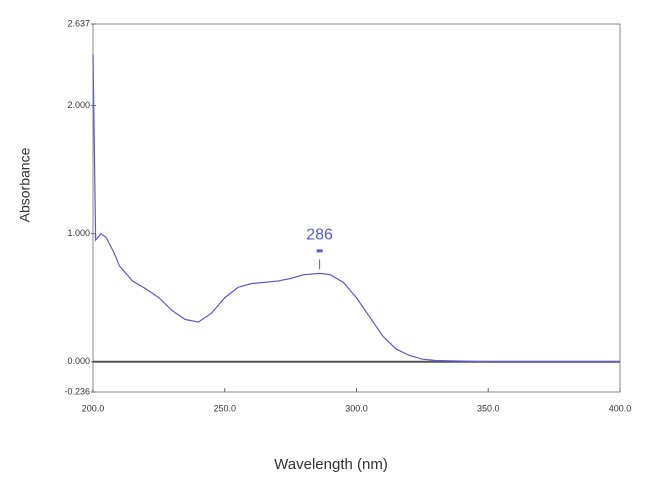 The width and height of the screenshot is (664, 497). I want to click on y-axis-label: Absorbance, so click(25, 184).